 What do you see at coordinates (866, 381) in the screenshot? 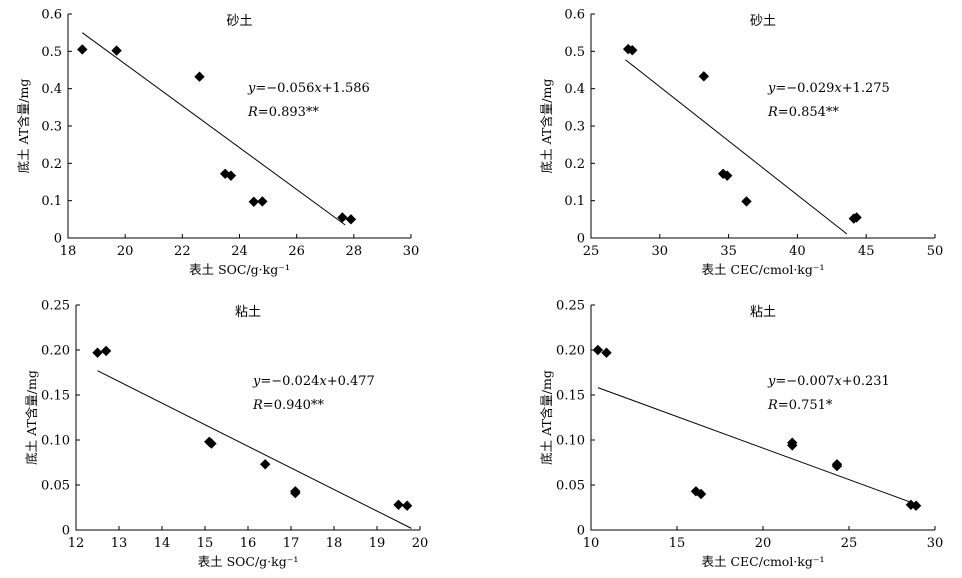
I see `equation-intercept: +0.231` at bounding box center [866, 381].